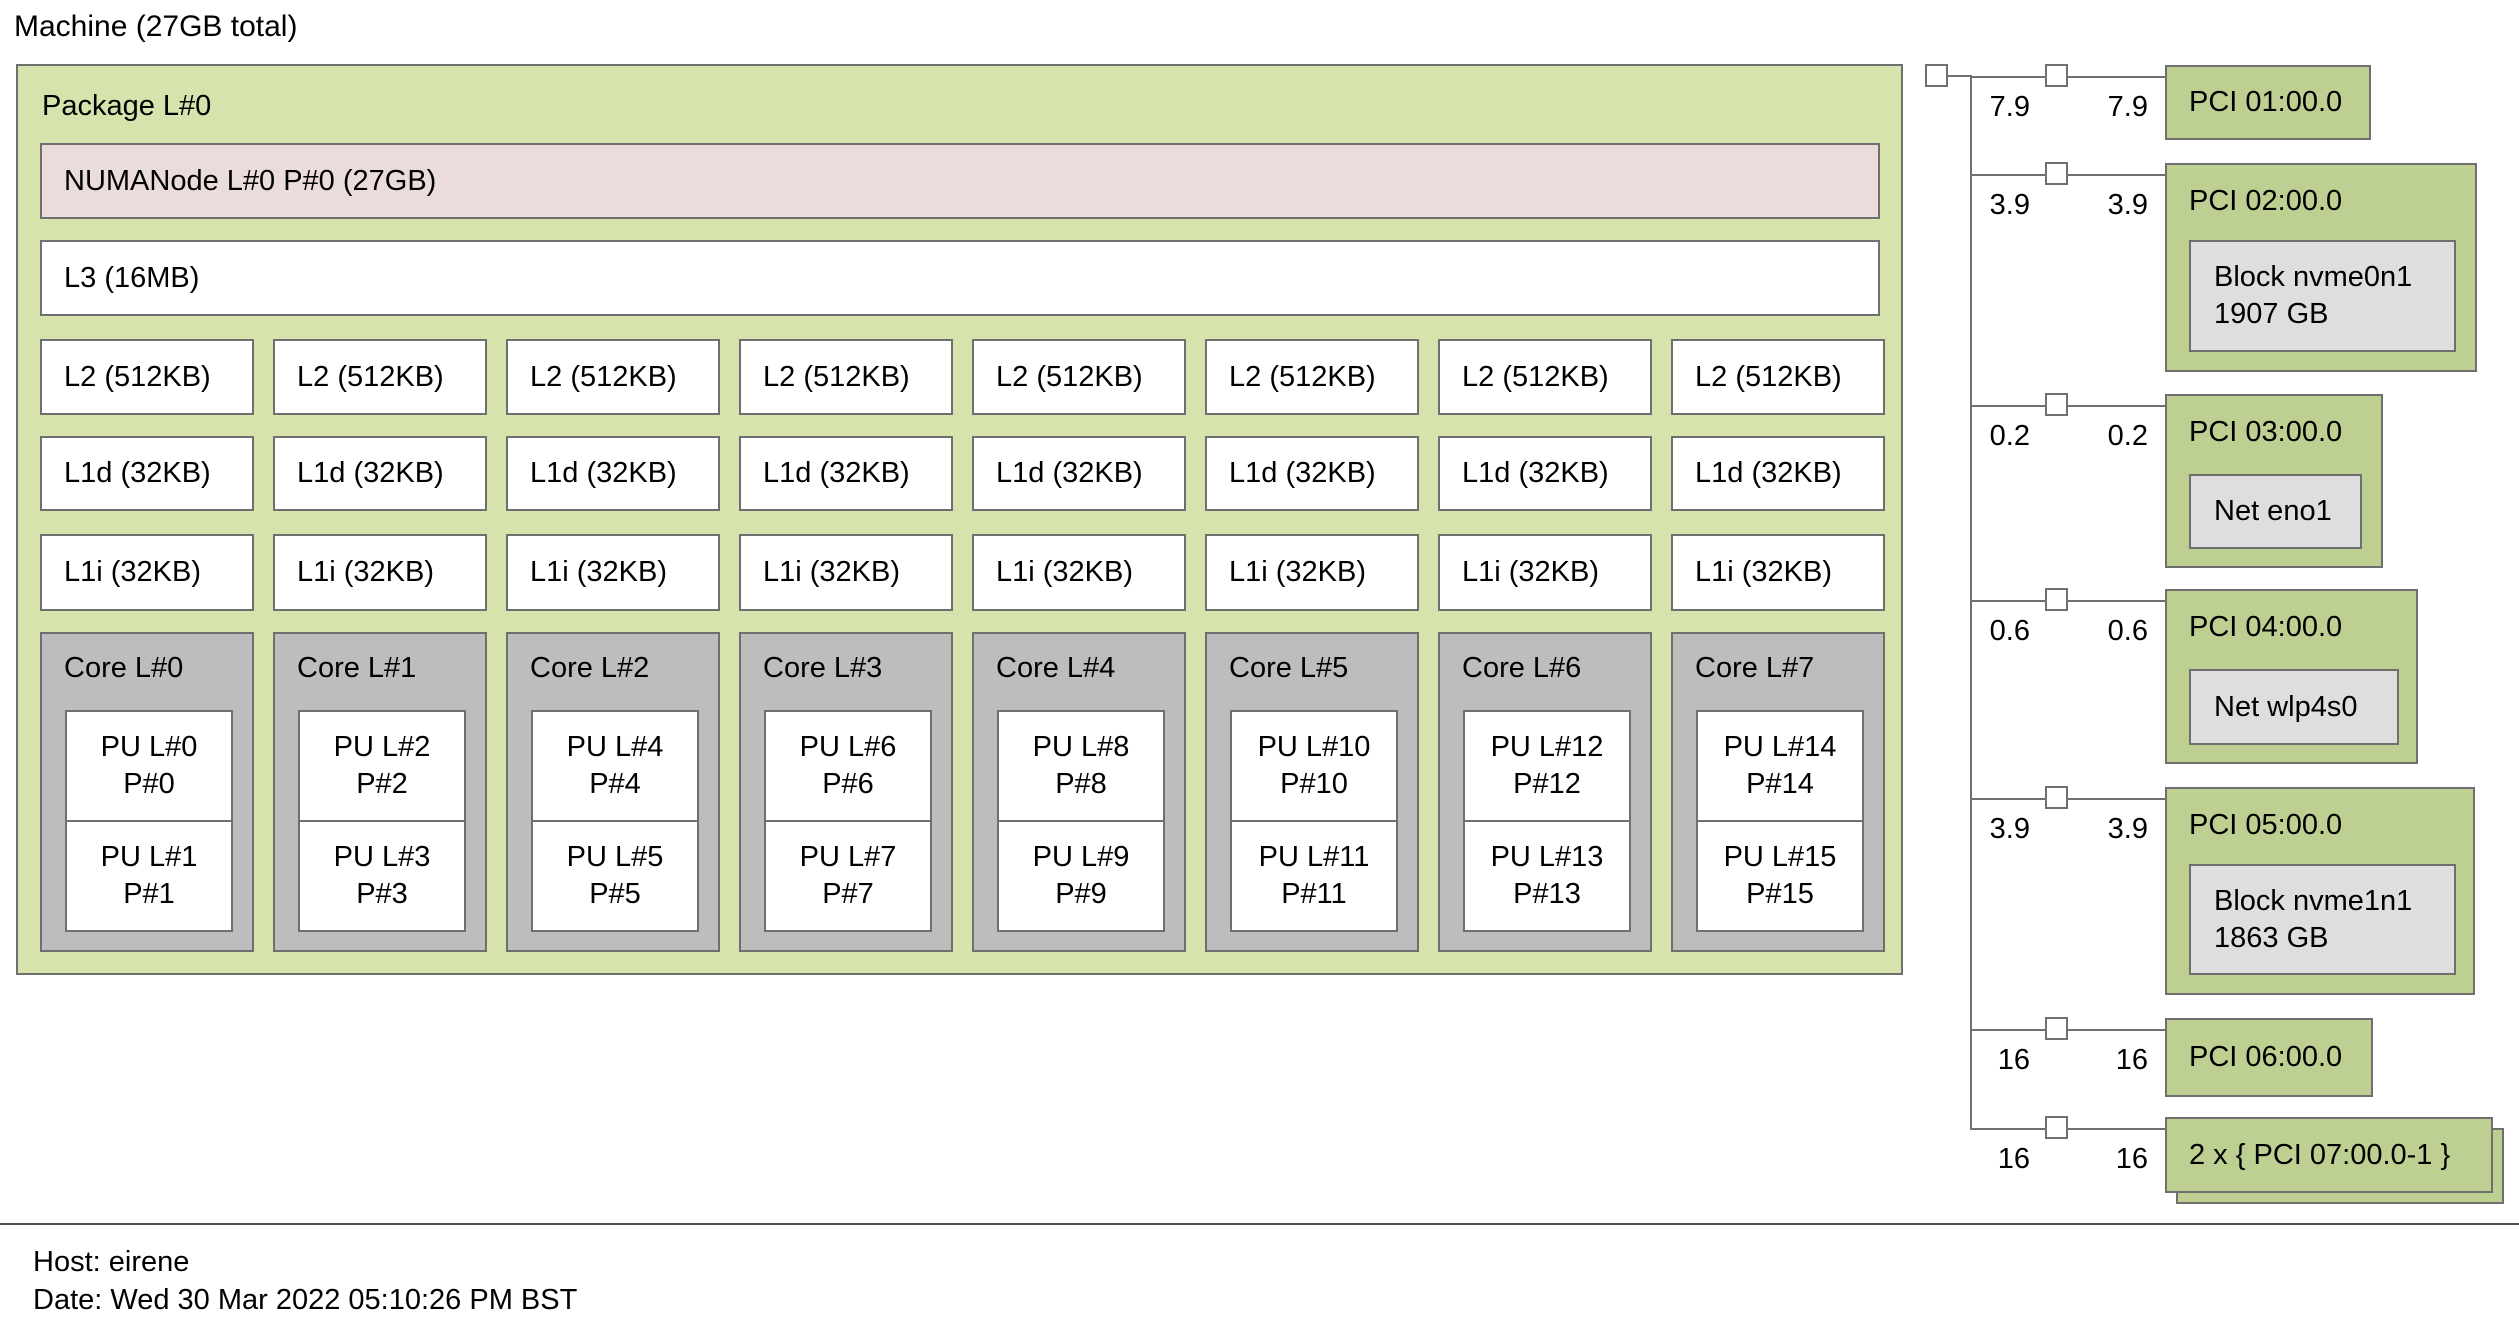  What do you see at coordinates (848, 857) in the screenshot?
I see `pu-logical-label: PU L#7` at bounding box center [848, 857].